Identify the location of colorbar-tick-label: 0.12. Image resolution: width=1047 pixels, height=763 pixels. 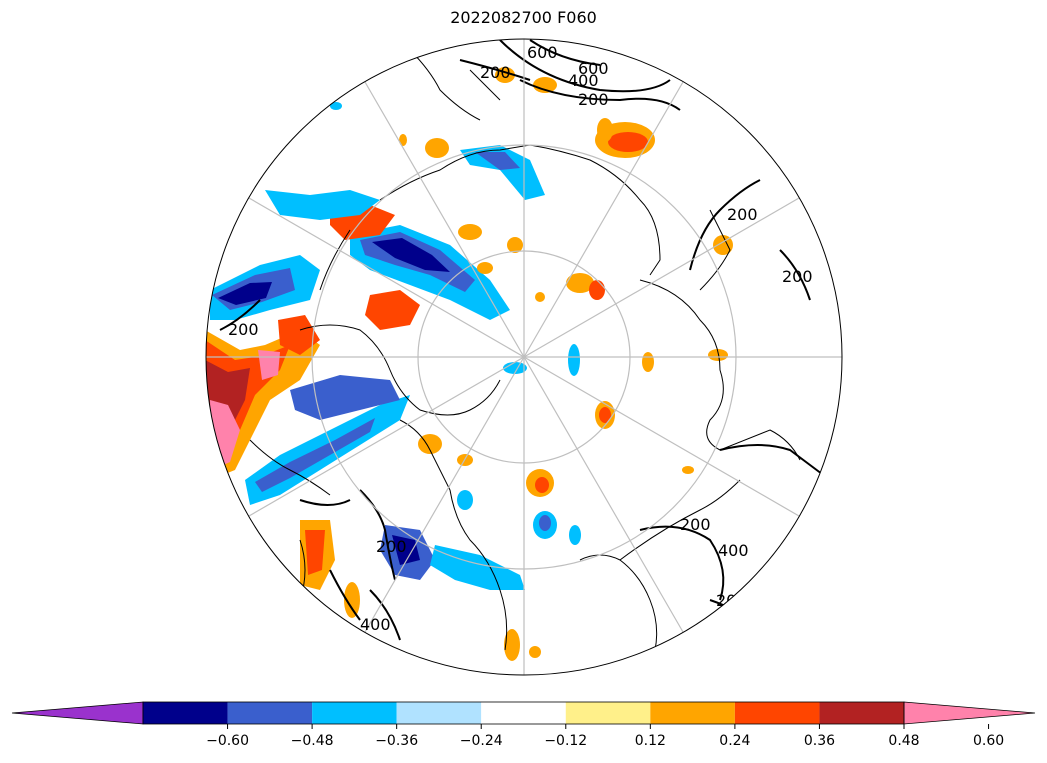
(650, 741).